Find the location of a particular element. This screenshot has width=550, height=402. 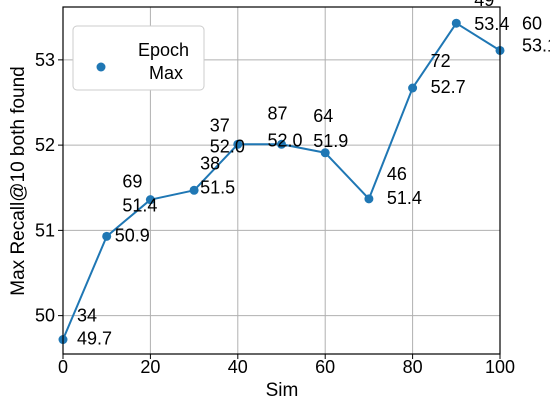

x-axis-label: Sim is located at coordinates (282, 390).